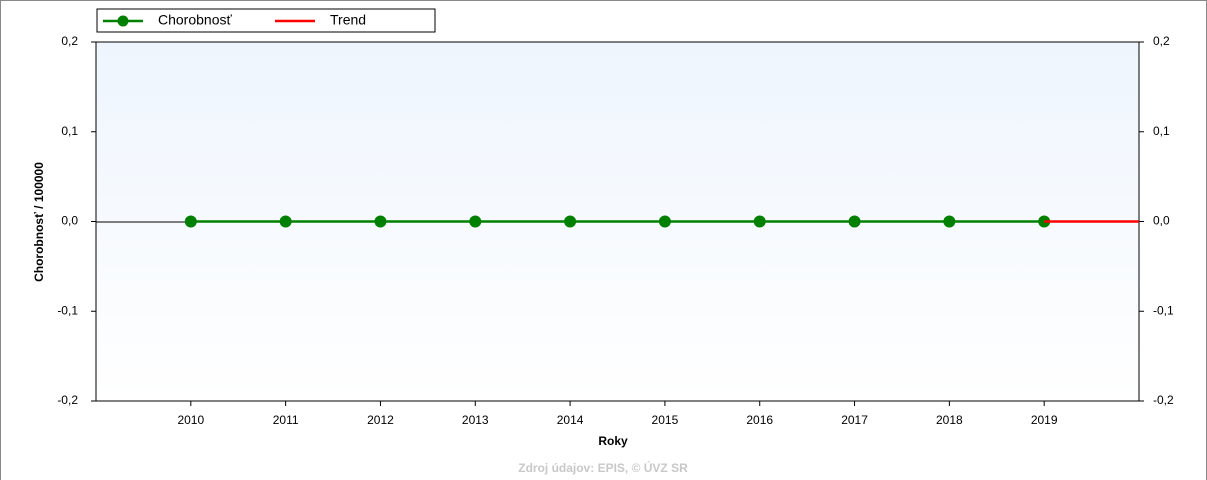  What do you see at coordinates (123, 21) in the screenshot?
I see `legend-marker` at bounding box center [123, 21].